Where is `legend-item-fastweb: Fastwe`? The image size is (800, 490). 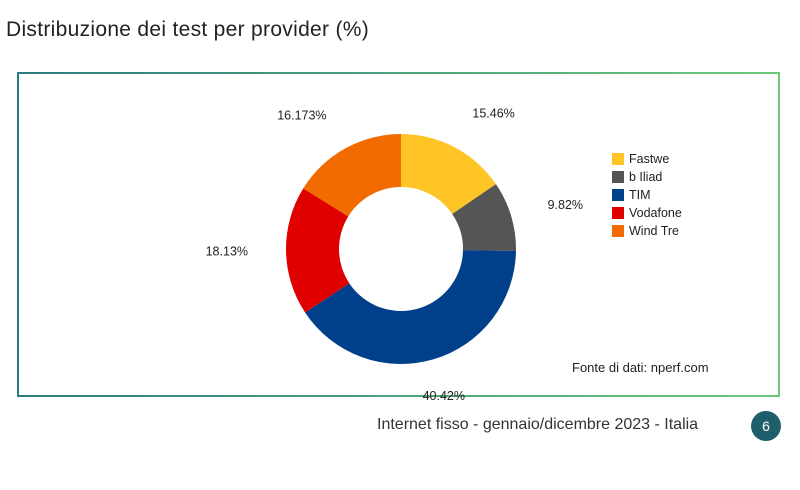
legend-item-fastweb: Fastwe is located at coordinates (647, 159).